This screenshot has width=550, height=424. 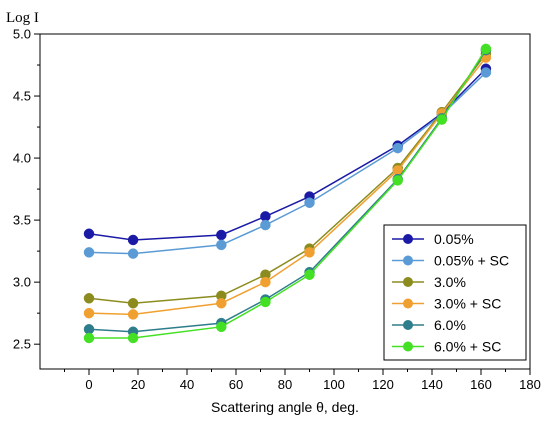 I want to click on x-tick-label: 100, so click(x=334, y=384).